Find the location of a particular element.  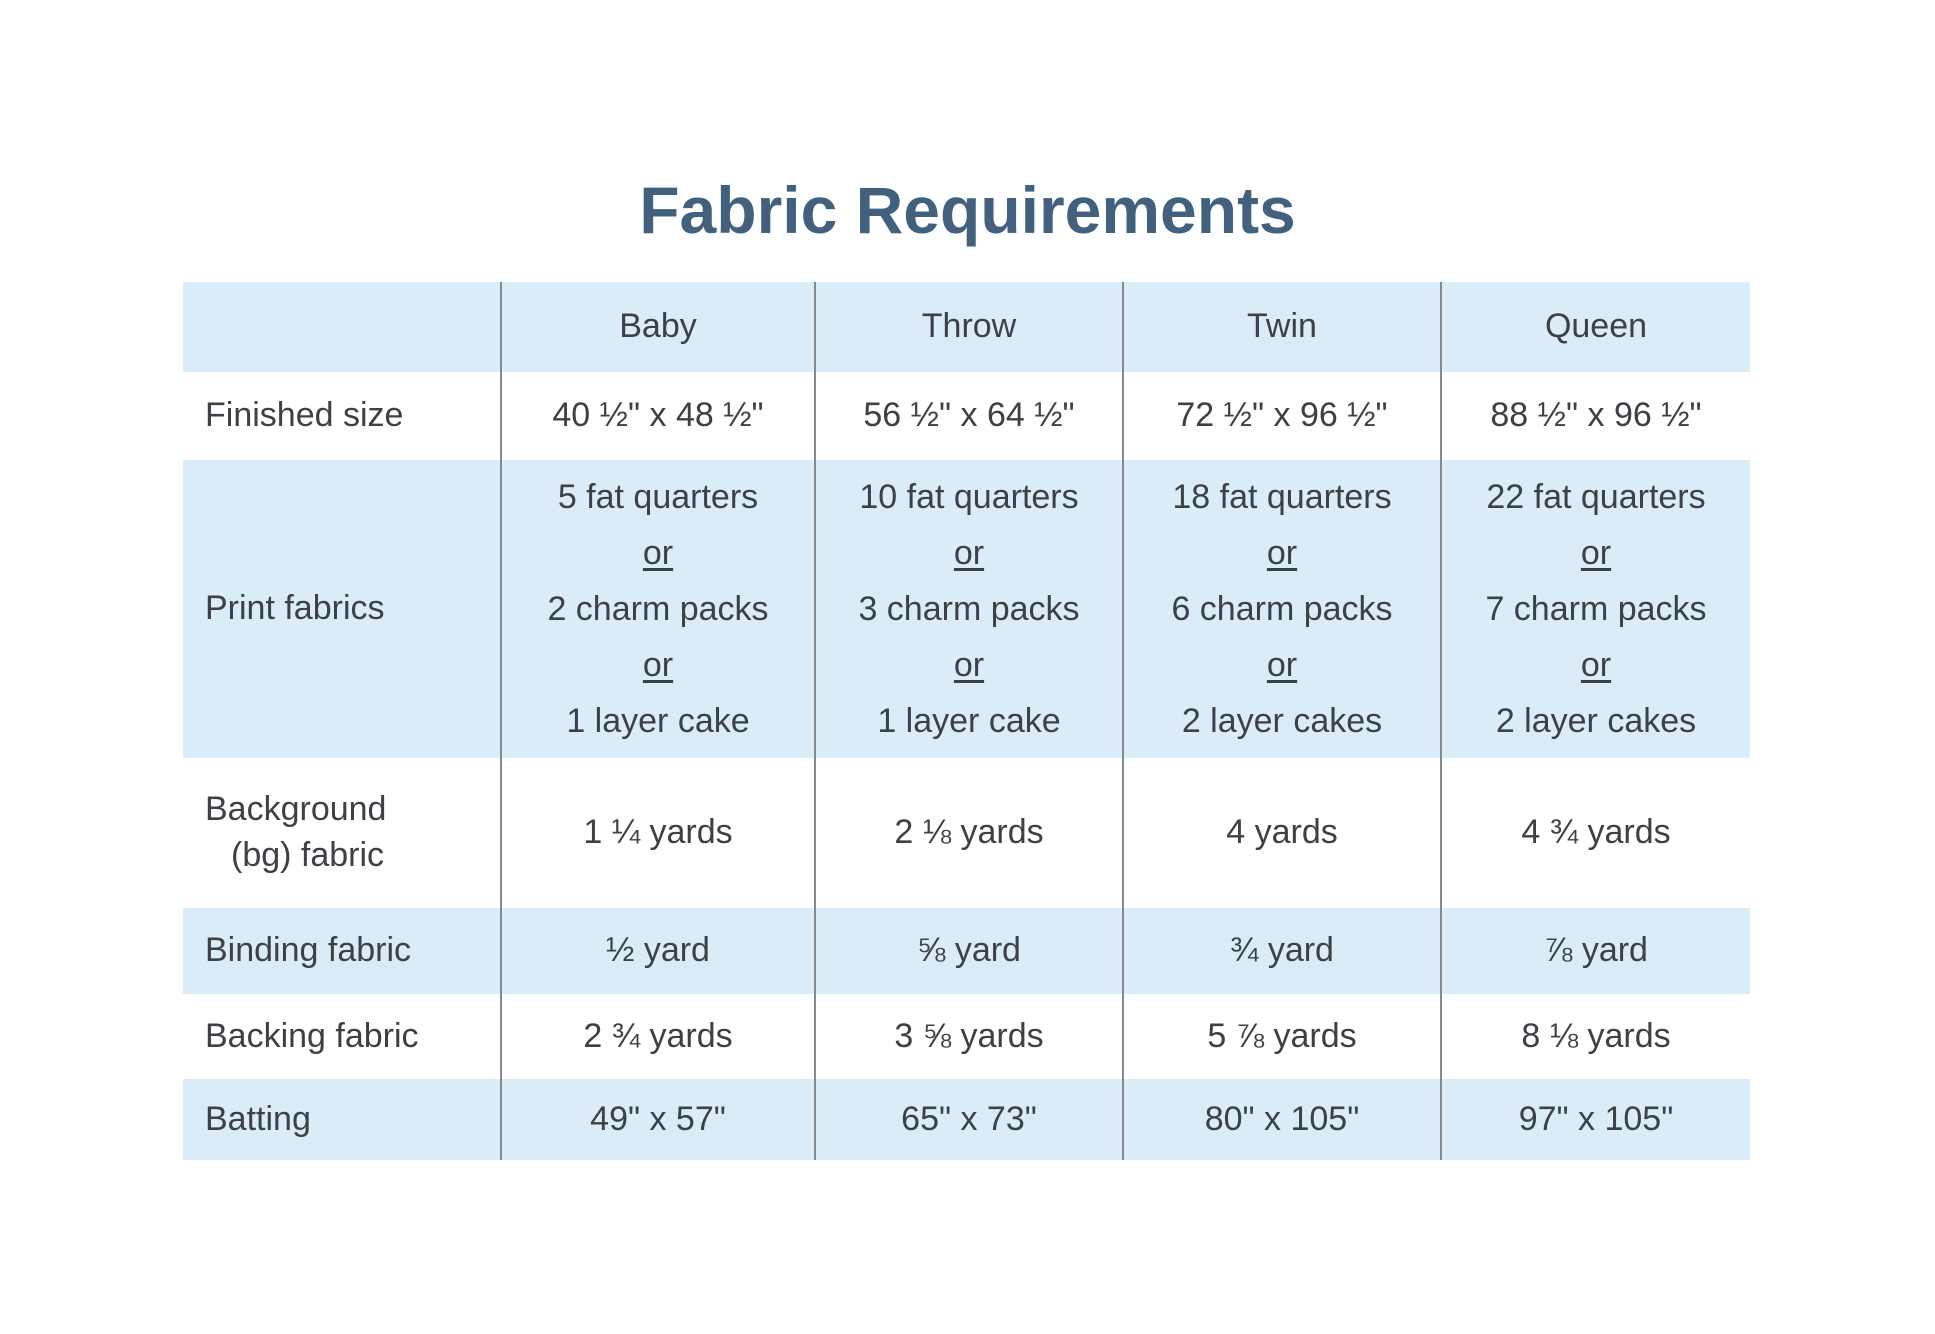

background-fabric-queen-cell: 4 ¾ yards is located at coordinates (1595, 833).